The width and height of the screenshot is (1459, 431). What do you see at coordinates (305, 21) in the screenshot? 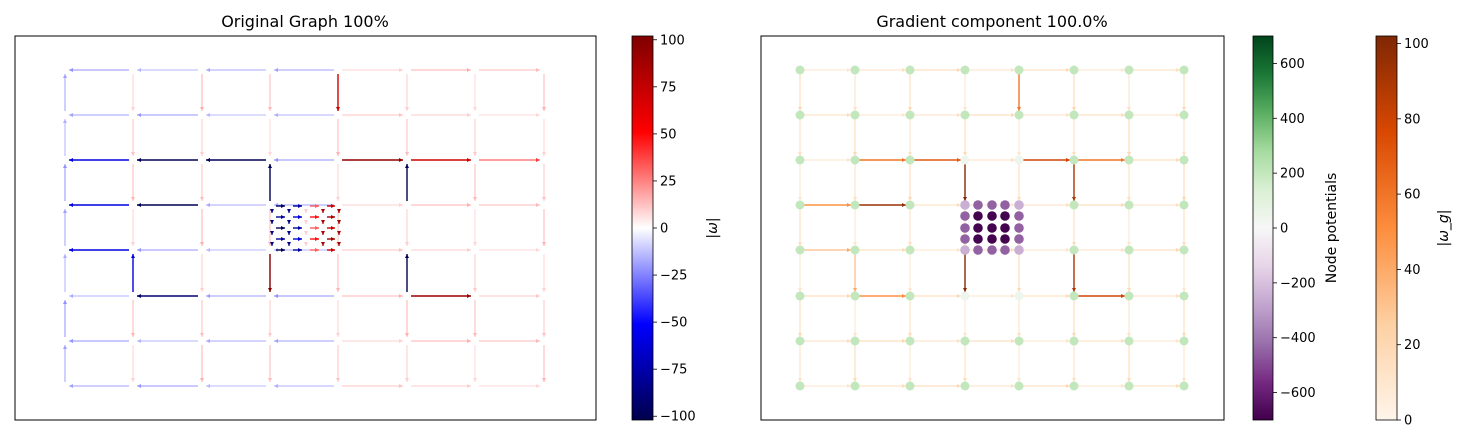
I see `panel1-title: Original Graph 100%` at bounding box center [305, 21].